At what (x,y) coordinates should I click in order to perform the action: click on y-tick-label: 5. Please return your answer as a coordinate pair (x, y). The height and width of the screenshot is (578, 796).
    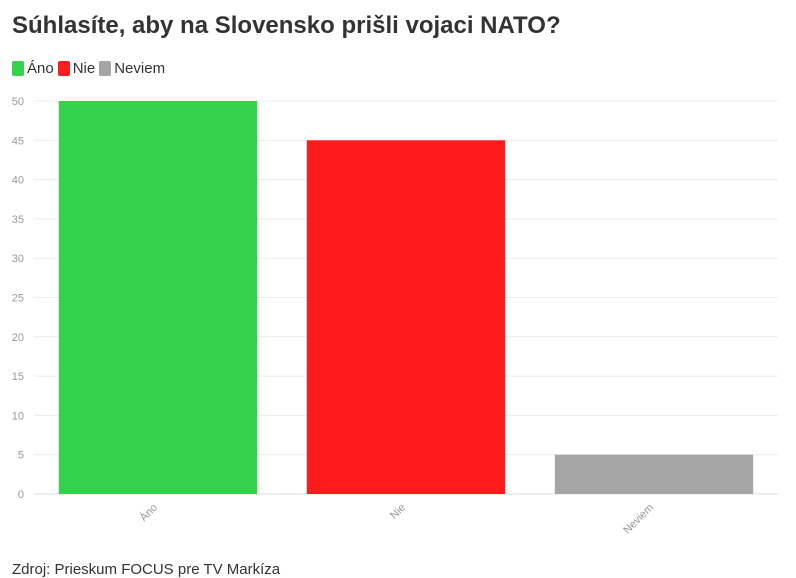
    Looking at the image, I should click on (21, 456).